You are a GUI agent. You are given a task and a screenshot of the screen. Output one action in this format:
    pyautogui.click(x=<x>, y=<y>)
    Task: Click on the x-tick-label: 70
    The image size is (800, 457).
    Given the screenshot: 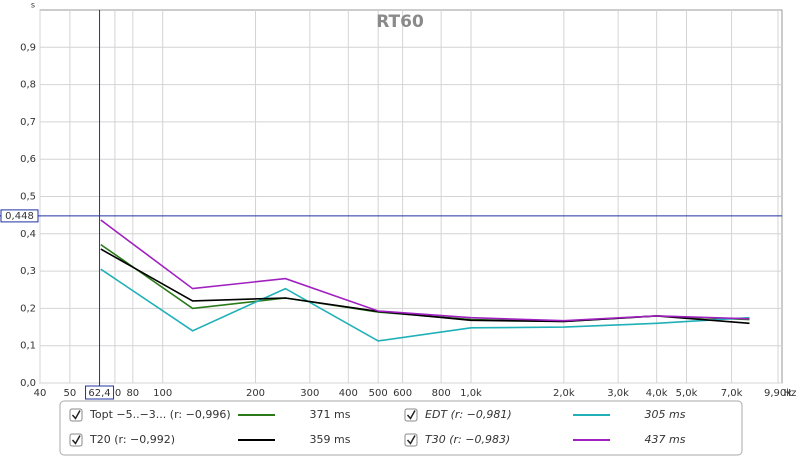 What is the action you would take?
    pyautogui.click(x=115, y=393)
    